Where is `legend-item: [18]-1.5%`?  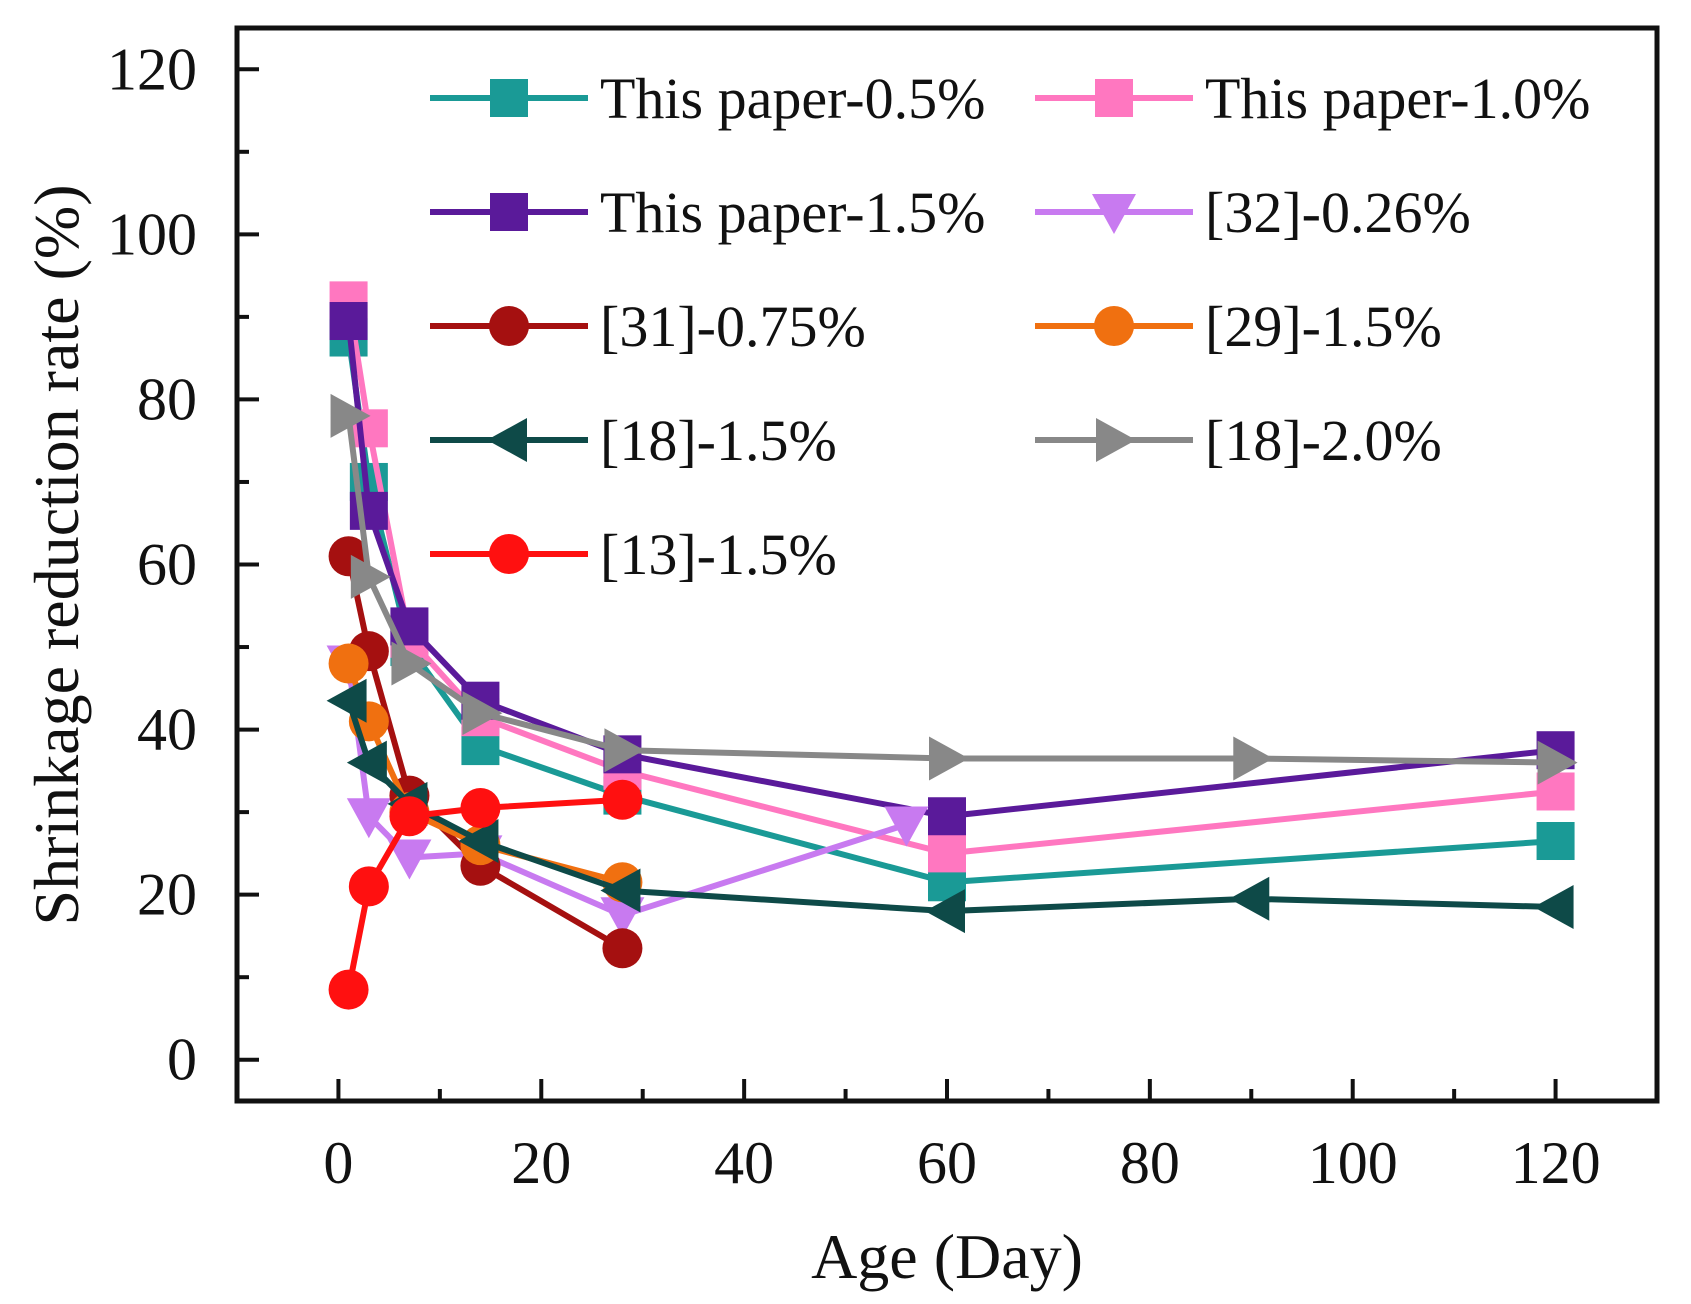
legend-item: [18]-1.5% is located at coordinates (633, 440).